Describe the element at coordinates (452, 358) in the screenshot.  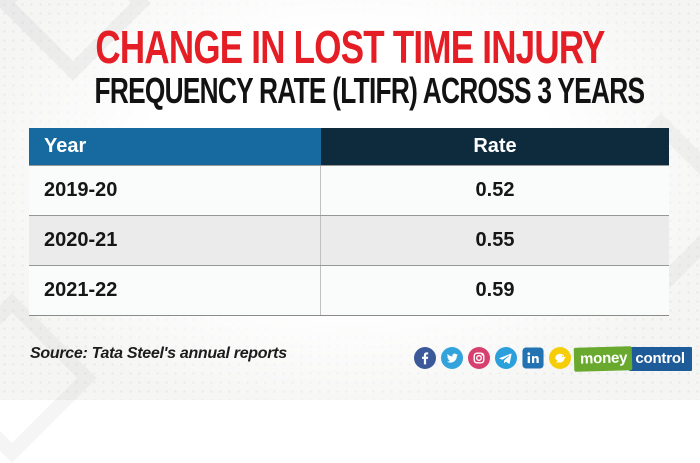
I see `twitter-icon` at that location.